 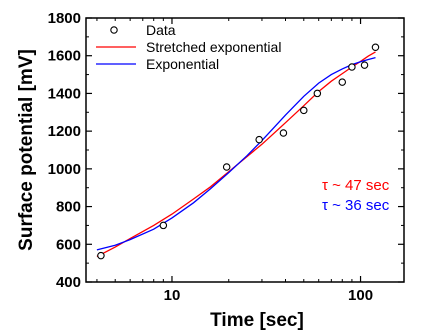 I want to click on y-tick-label: 1200, so click(x=64, y=131).